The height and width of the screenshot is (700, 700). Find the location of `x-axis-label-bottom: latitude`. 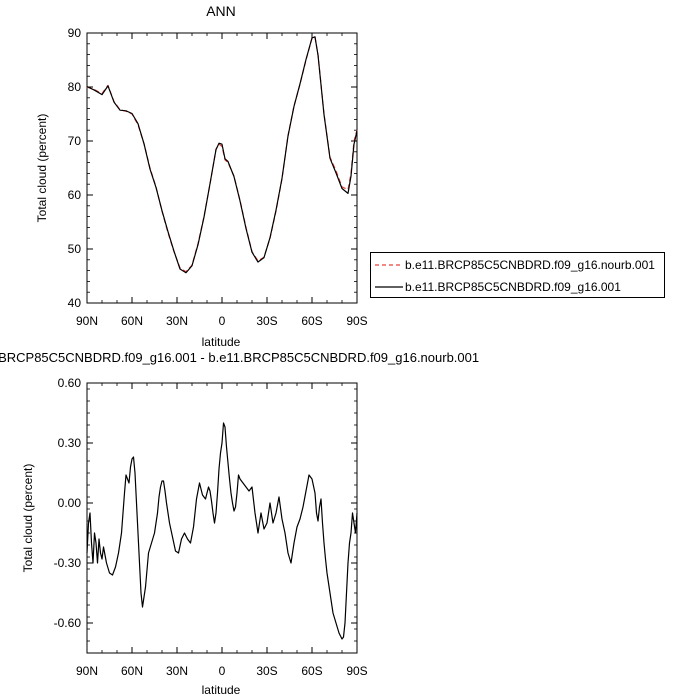

x-axis-label-bottom: latitude is located at coordinates (221, 690).